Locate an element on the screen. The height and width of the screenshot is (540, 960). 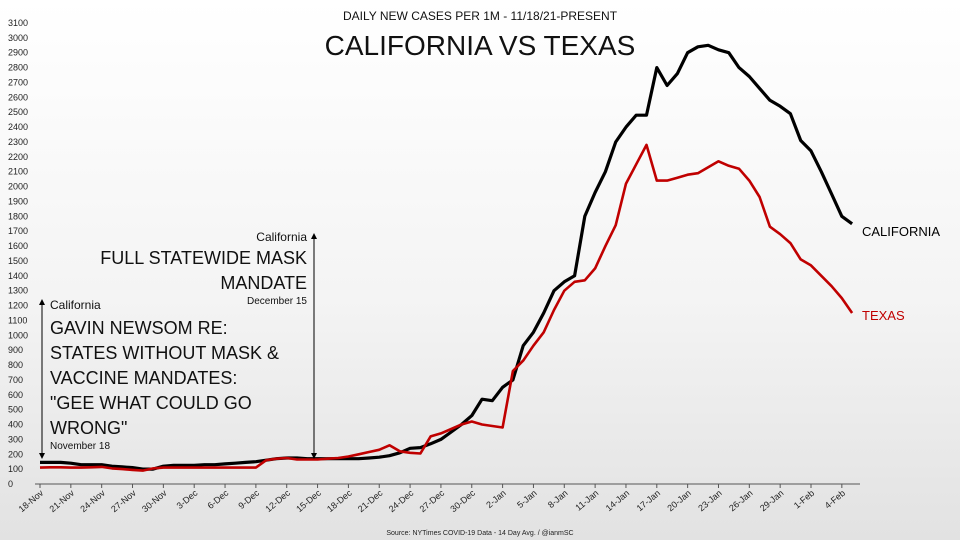
x-tick-label: 27-Dec is located at coordinates (432, 501).